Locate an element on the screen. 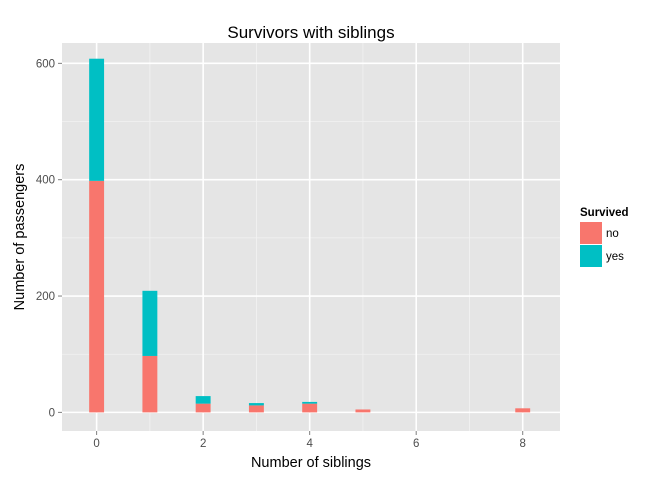 This screenshot has width=672, height=480. y-axis-ticks: 0 200 400 600 is located at coordinates (49, 238).